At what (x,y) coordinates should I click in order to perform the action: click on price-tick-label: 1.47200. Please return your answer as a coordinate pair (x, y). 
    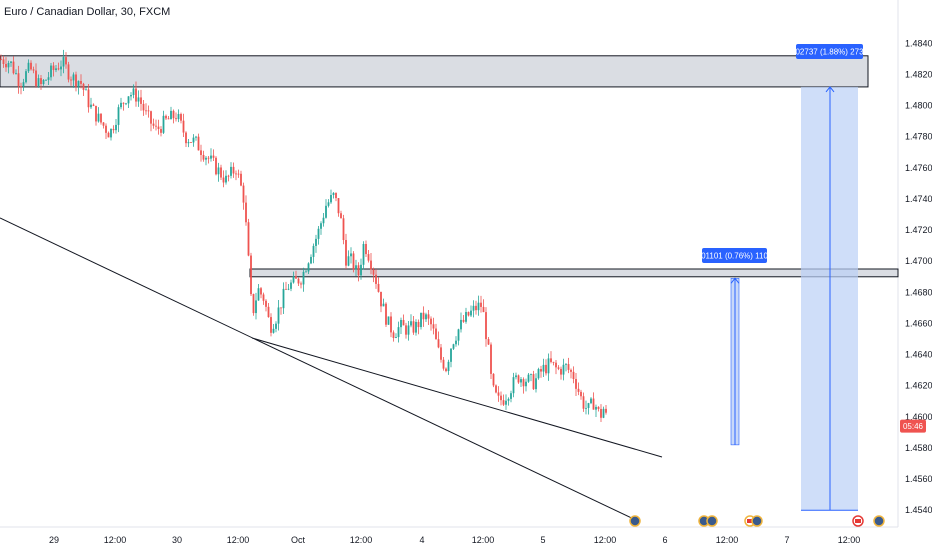
    Looking at the image, I should click on (918, 230).